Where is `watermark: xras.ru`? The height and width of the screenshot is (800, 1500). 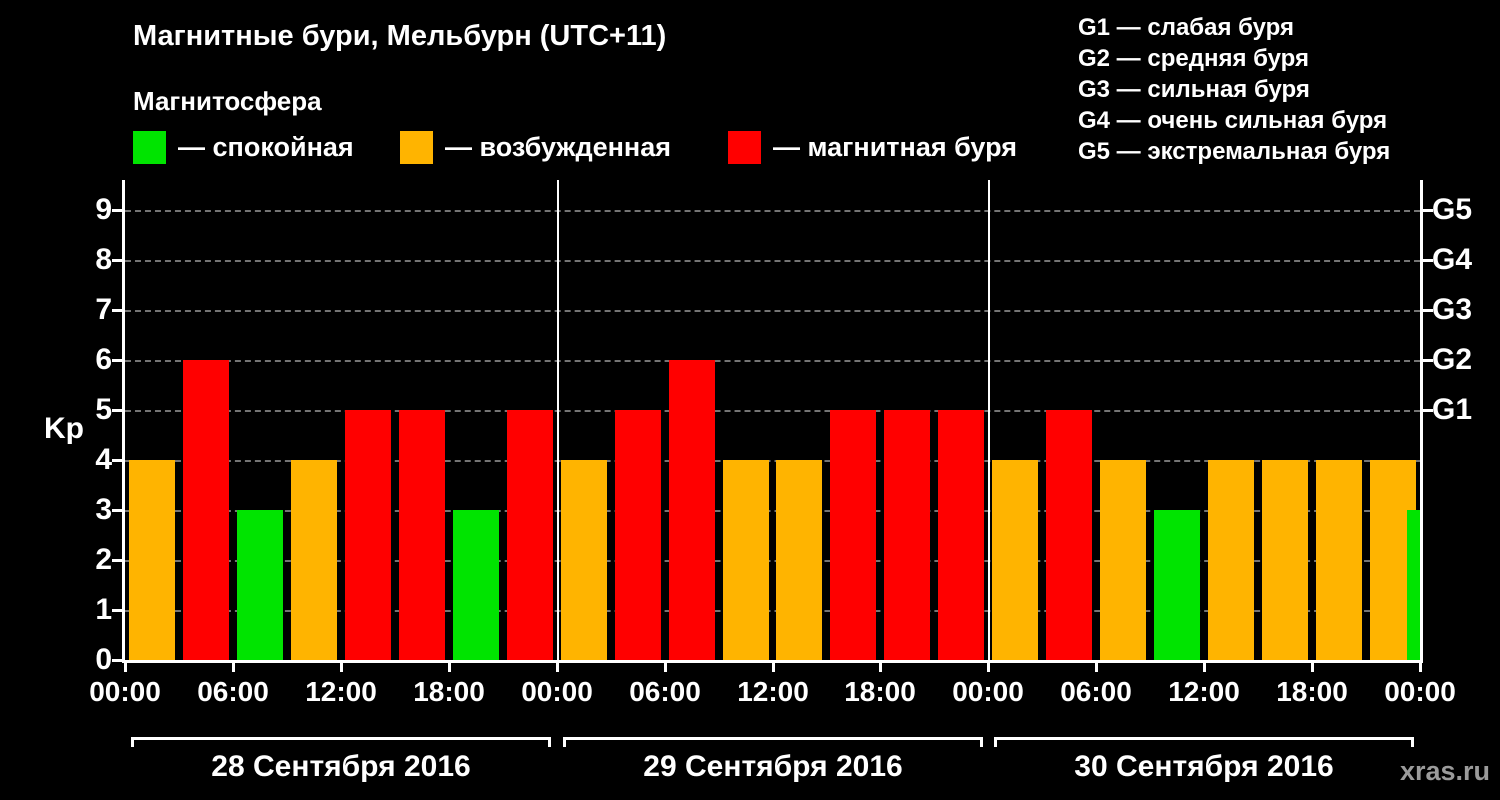 watermark: xras.ru is located at coordinates (1444, 771).